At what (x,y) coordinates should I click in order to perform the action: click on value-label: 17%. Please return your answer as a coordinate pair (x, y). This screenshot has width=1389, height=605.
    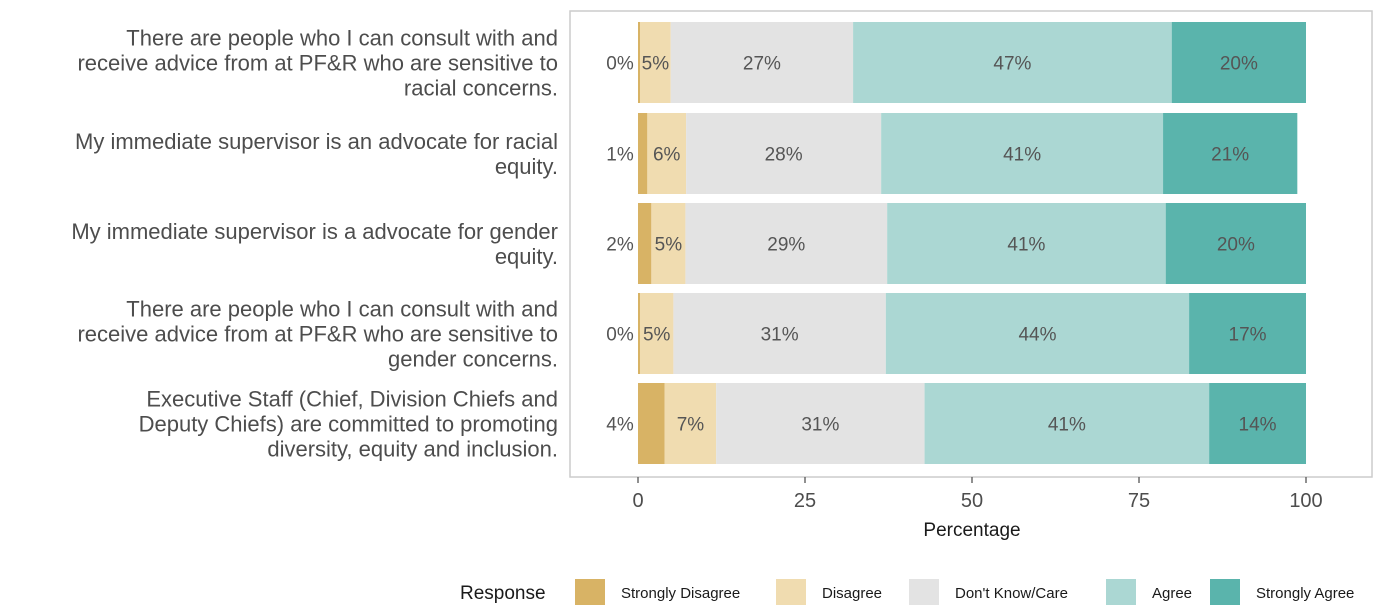
    Looking at the image, I should click on (1248, 335).